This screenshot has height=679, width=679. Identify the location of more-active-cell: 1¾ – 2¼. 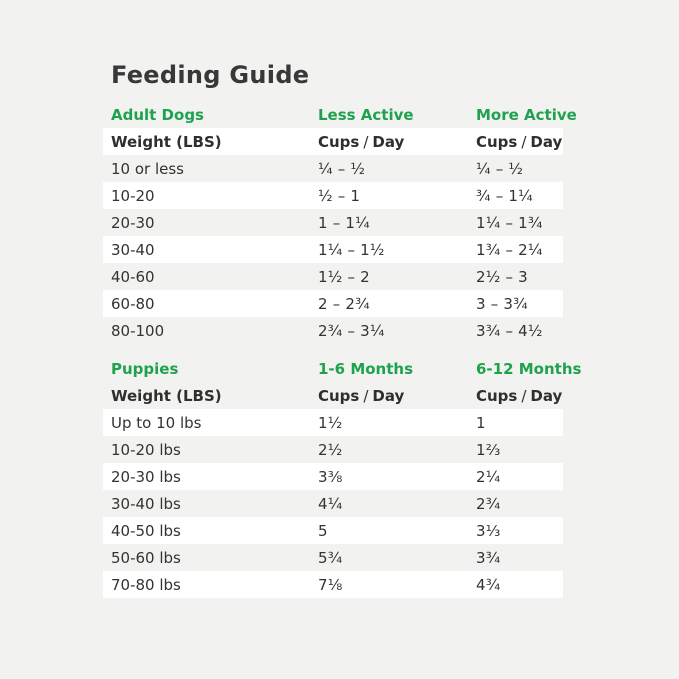
(509, 249).